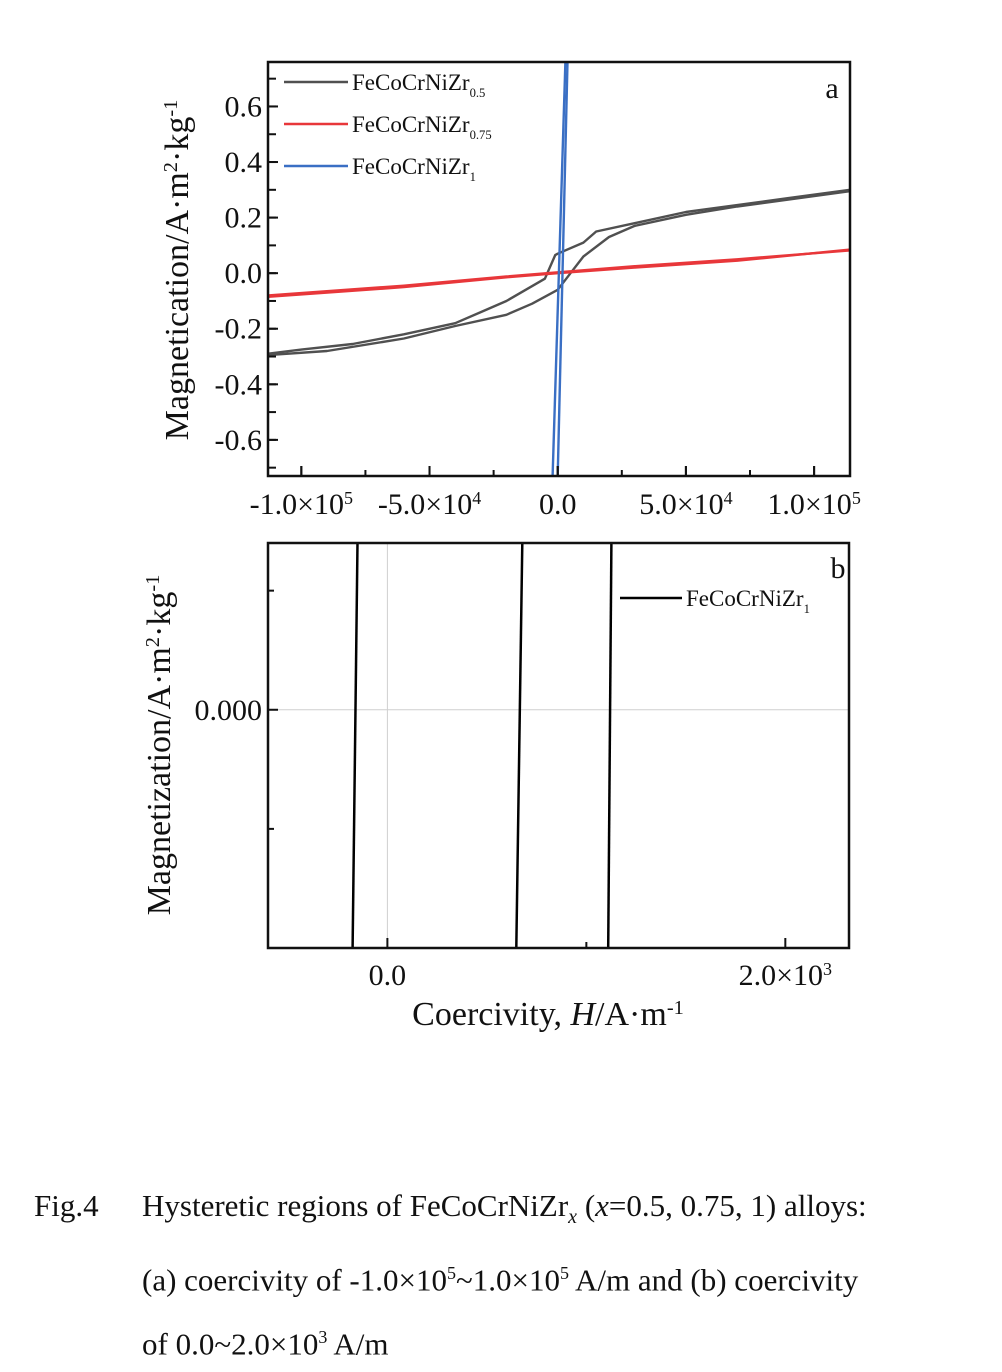  Describe the element at coordinates (685, 504) in the screenshot. I see `x-tick-label: 5.0×104` at that location.